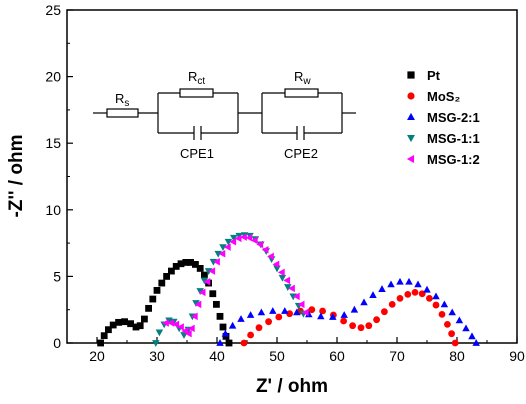  What do you see at coordinates (122, 113) in the screenshot?
I see `rs-resistor` at bounding box center [122, 113].